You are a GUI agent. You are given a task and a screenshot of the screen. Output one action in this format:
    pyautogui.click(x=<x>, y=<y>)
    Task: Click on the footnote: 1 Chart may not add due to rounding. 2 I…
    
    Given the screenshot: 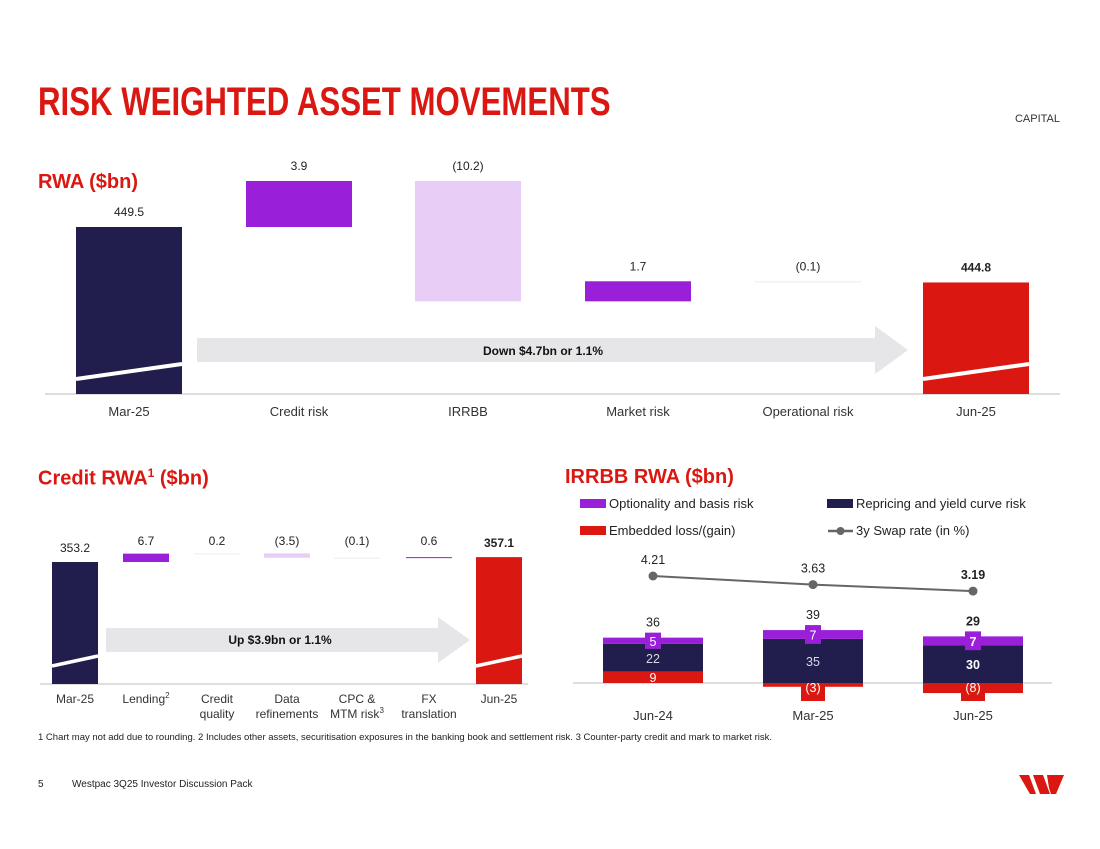 What is the action you would take?
    pyautogui.click(x=405, y=737)
    